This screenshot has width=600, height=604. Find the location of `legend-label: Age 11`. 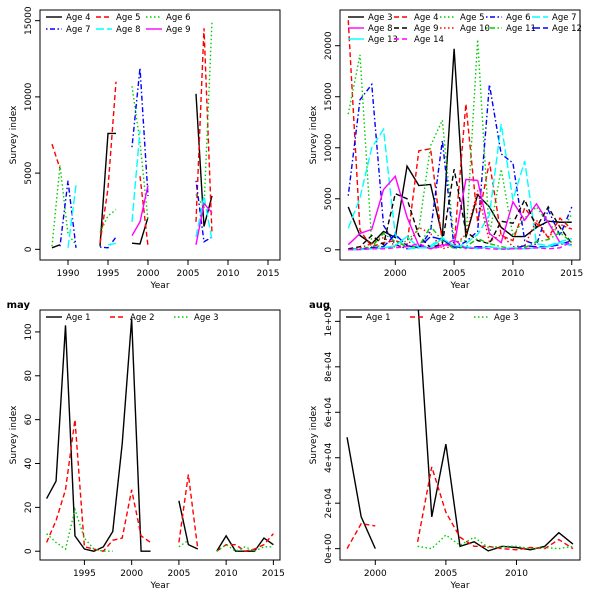

legend-label: Age 11 is located at coordinates (521, 29).